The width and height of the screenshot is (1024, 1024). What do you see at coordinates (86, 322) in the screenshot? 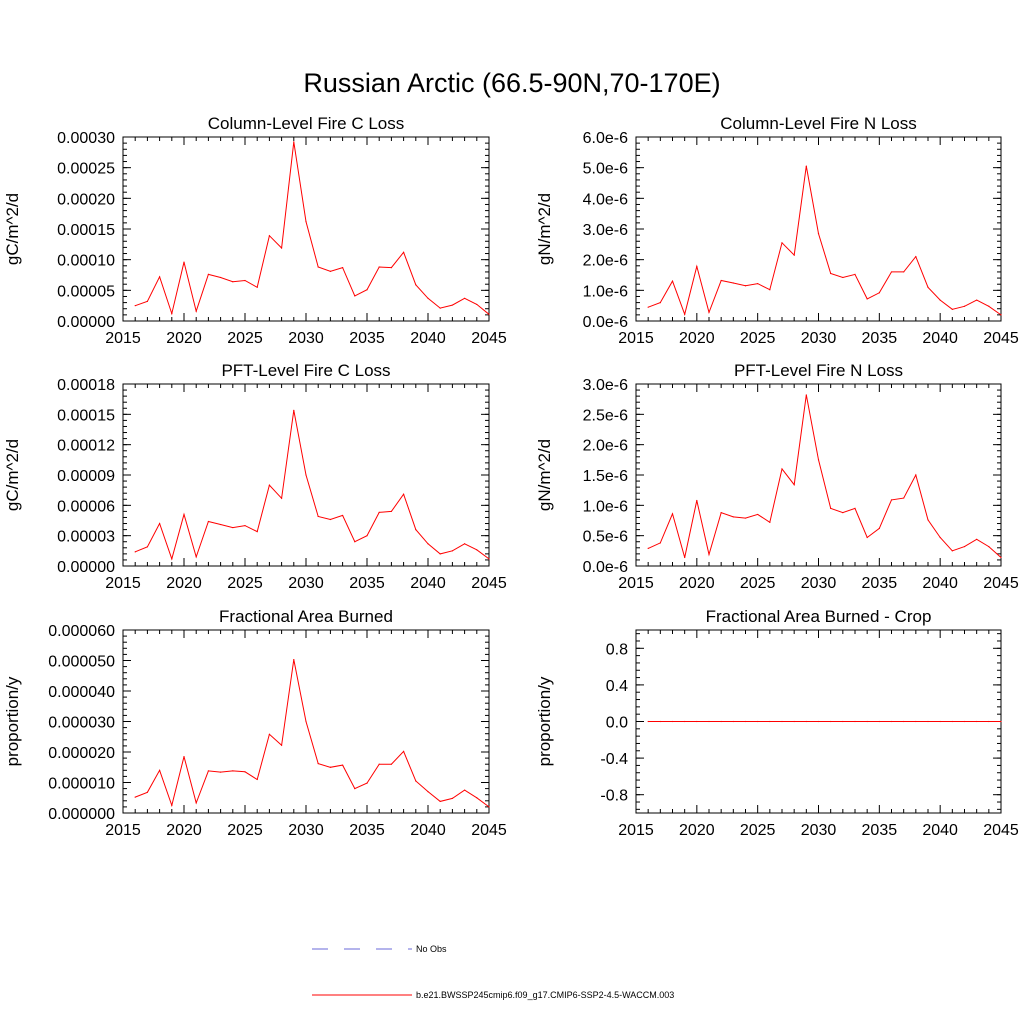
I see `y-tick-label: 0.00000` at bounding box center [86, 322].